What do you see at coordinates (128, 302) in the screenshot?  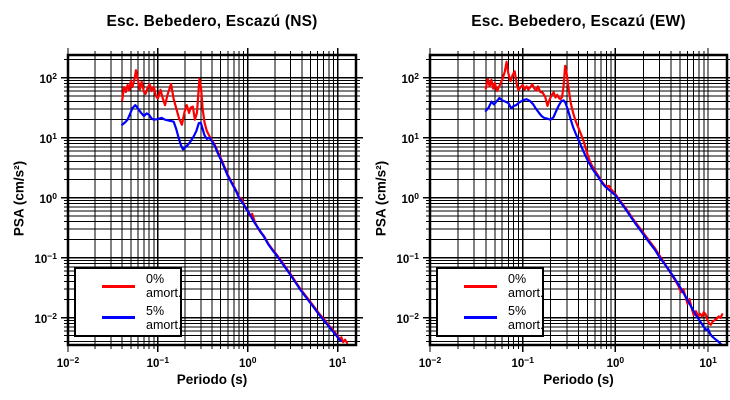 I see `panel-ns-legend: 0% amort. 5% amort.` at bounding box center [128, 302].